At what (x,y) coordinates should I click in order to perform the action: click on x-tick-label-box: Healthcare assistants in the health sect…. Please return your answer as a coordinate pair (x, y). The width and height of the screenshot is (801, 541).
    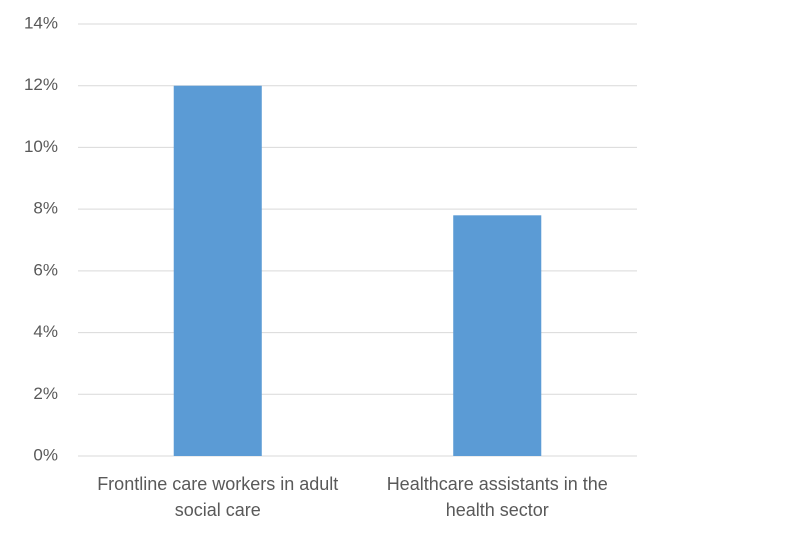
    Looking at the image, I should click on (497, 497).